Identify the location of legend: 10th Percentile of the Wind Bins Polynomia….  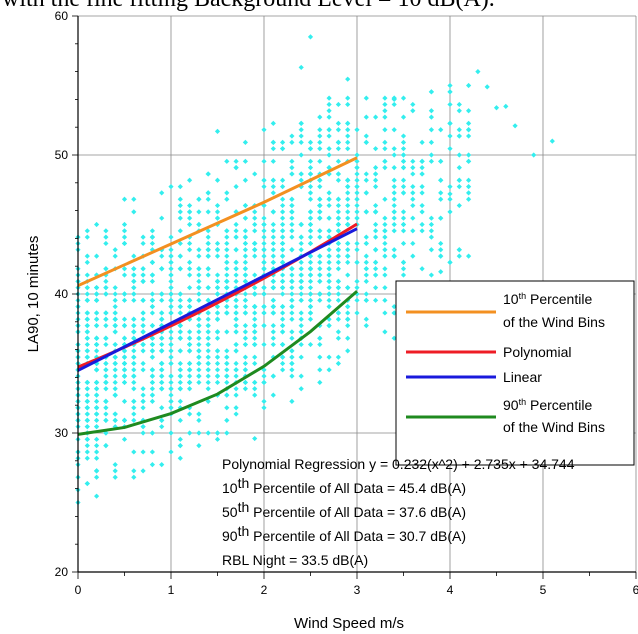
(515, 373).